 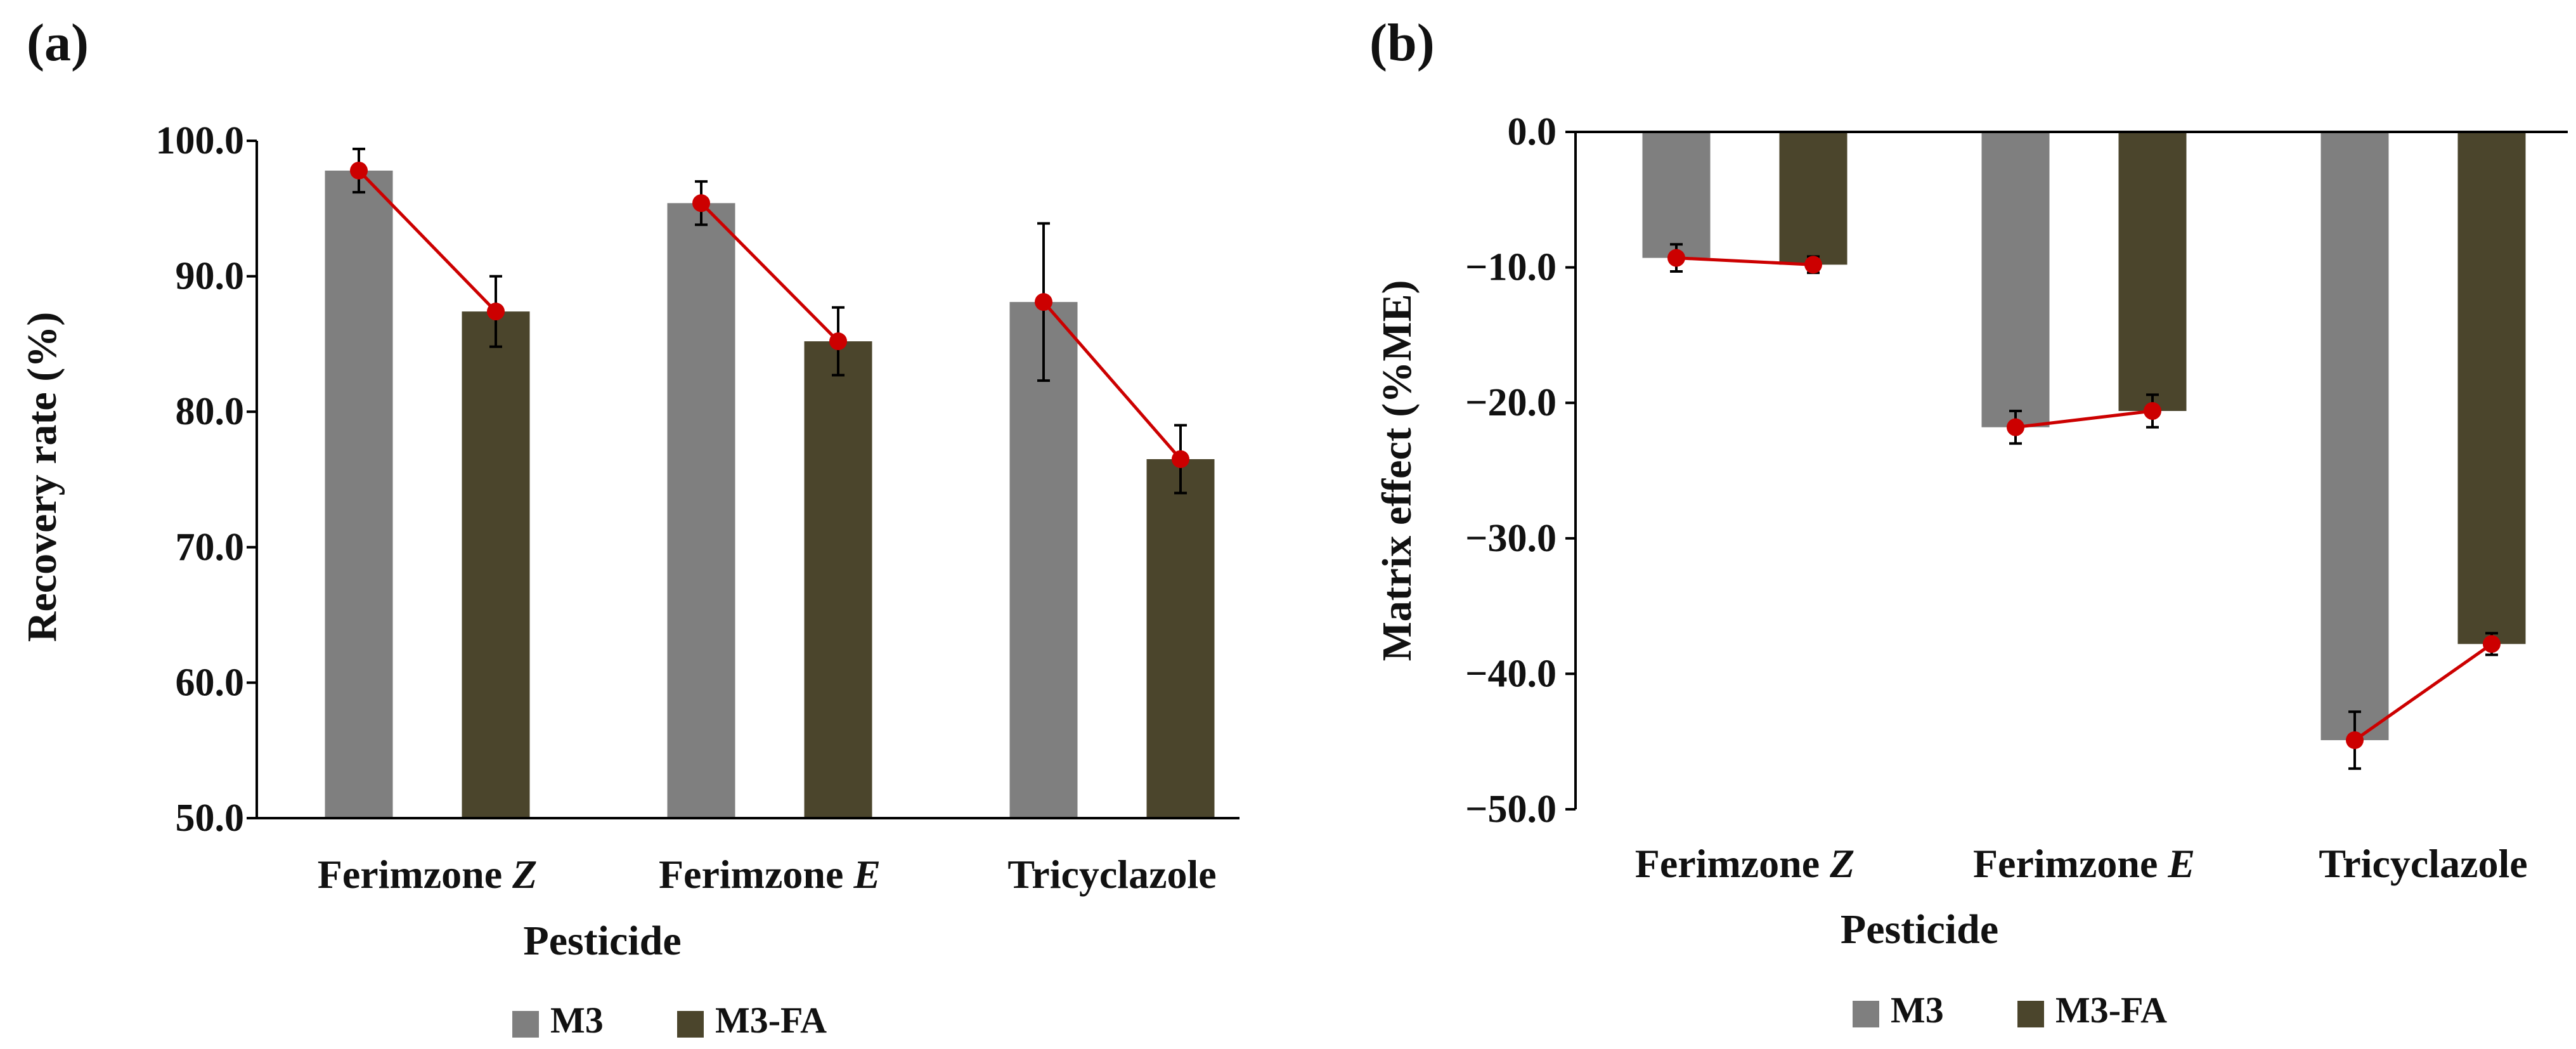 I want to click on panel-label-a: (a), so click(x=58, y=42).